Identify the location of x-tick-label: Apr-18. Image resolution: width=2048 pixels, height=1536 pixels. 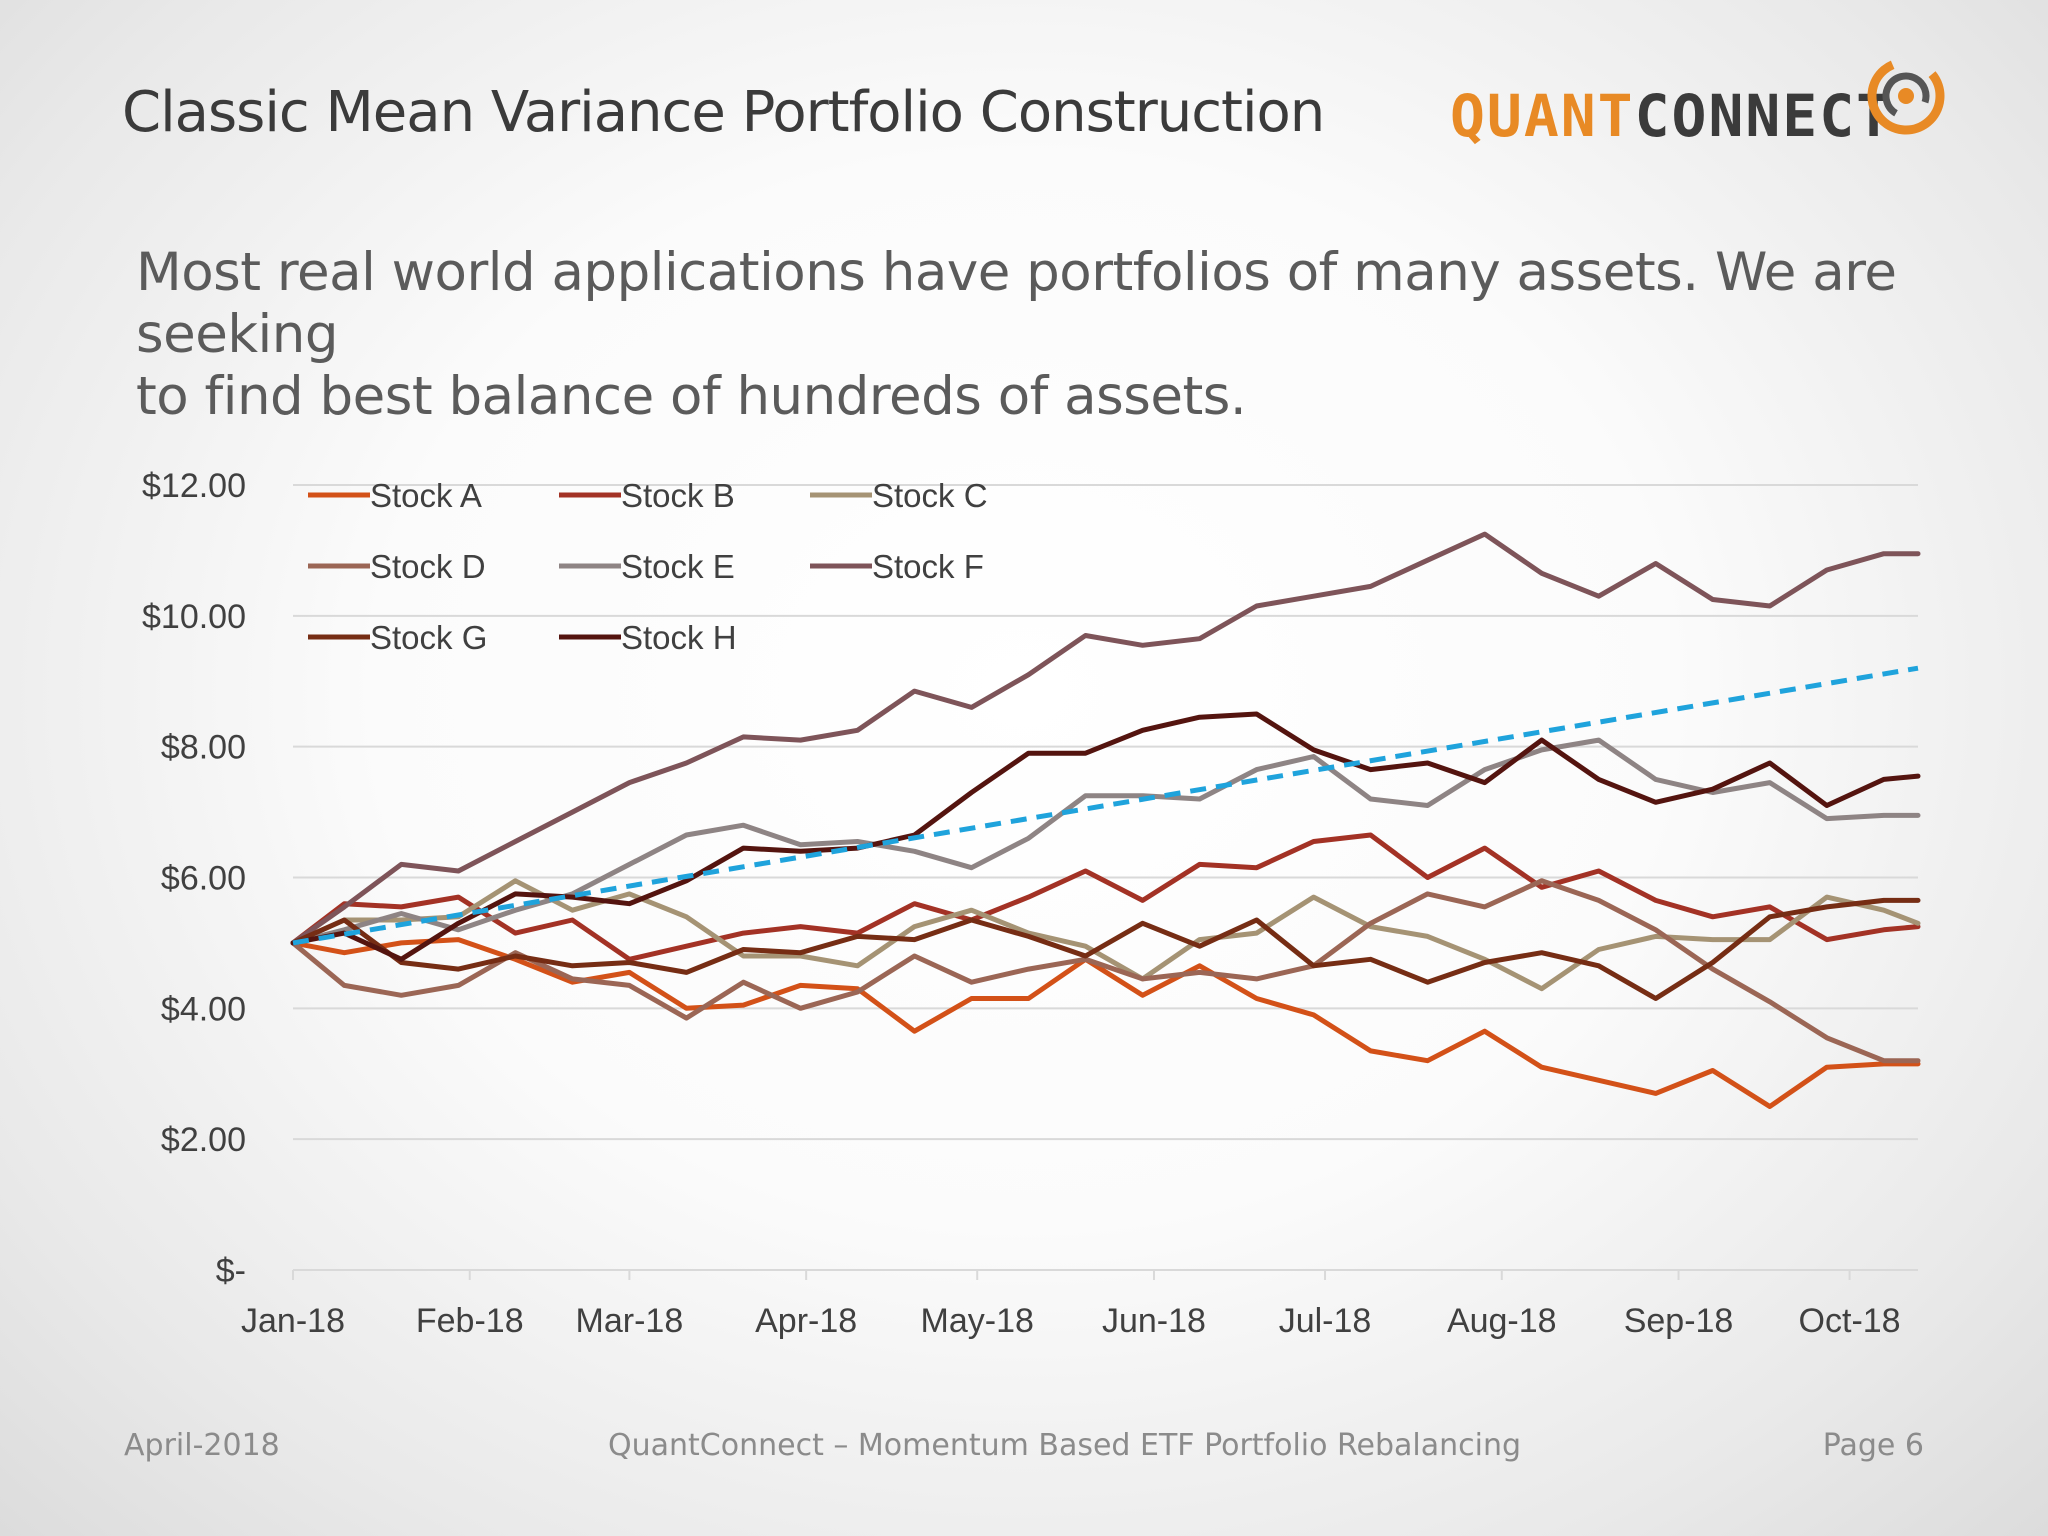
(806, 1321).